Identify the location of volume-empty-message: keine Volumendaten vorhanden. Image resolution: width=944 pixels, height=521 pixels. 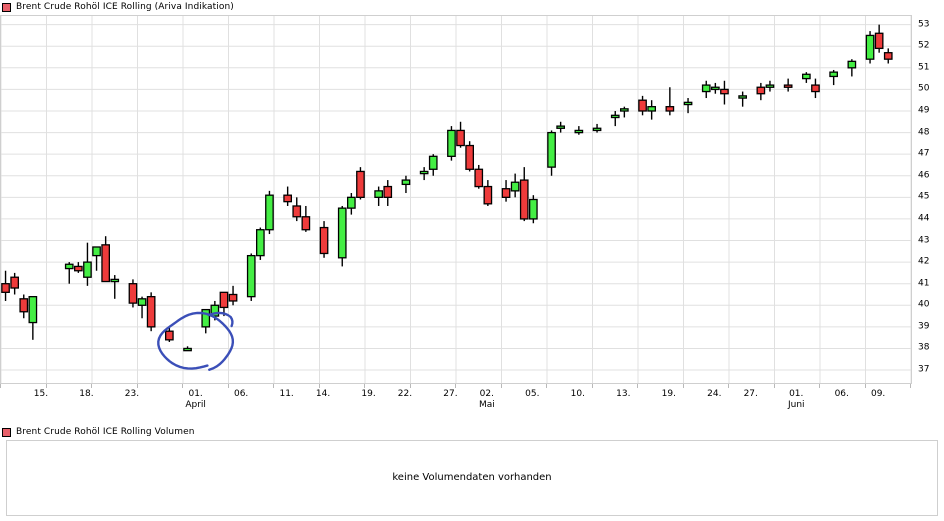
(472, 477).